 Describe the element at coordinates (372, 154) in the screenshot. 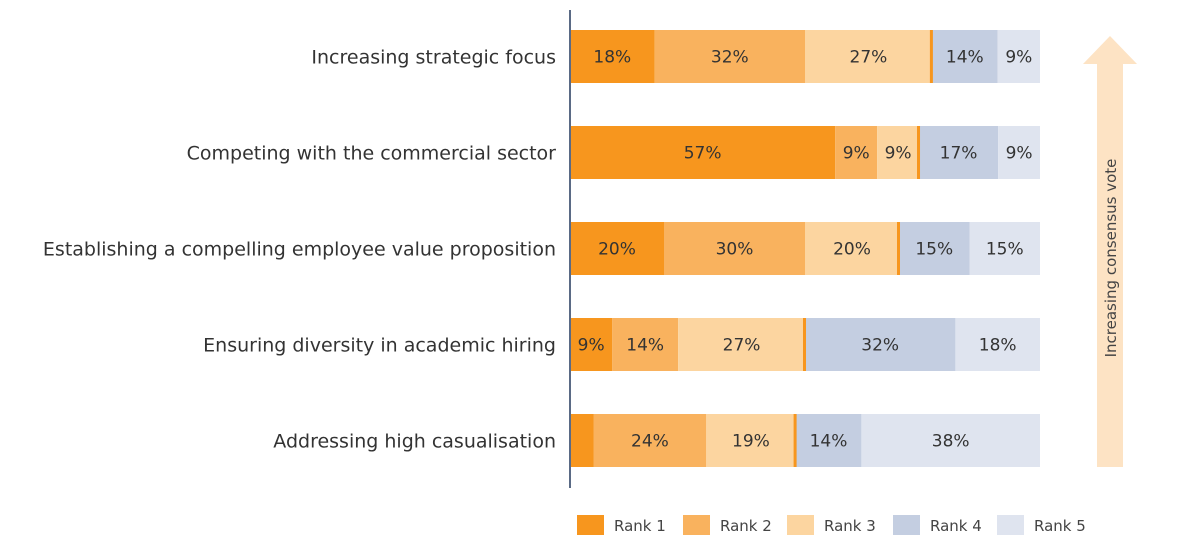

I see `category-label: Competing with the commercial sector` at that location.